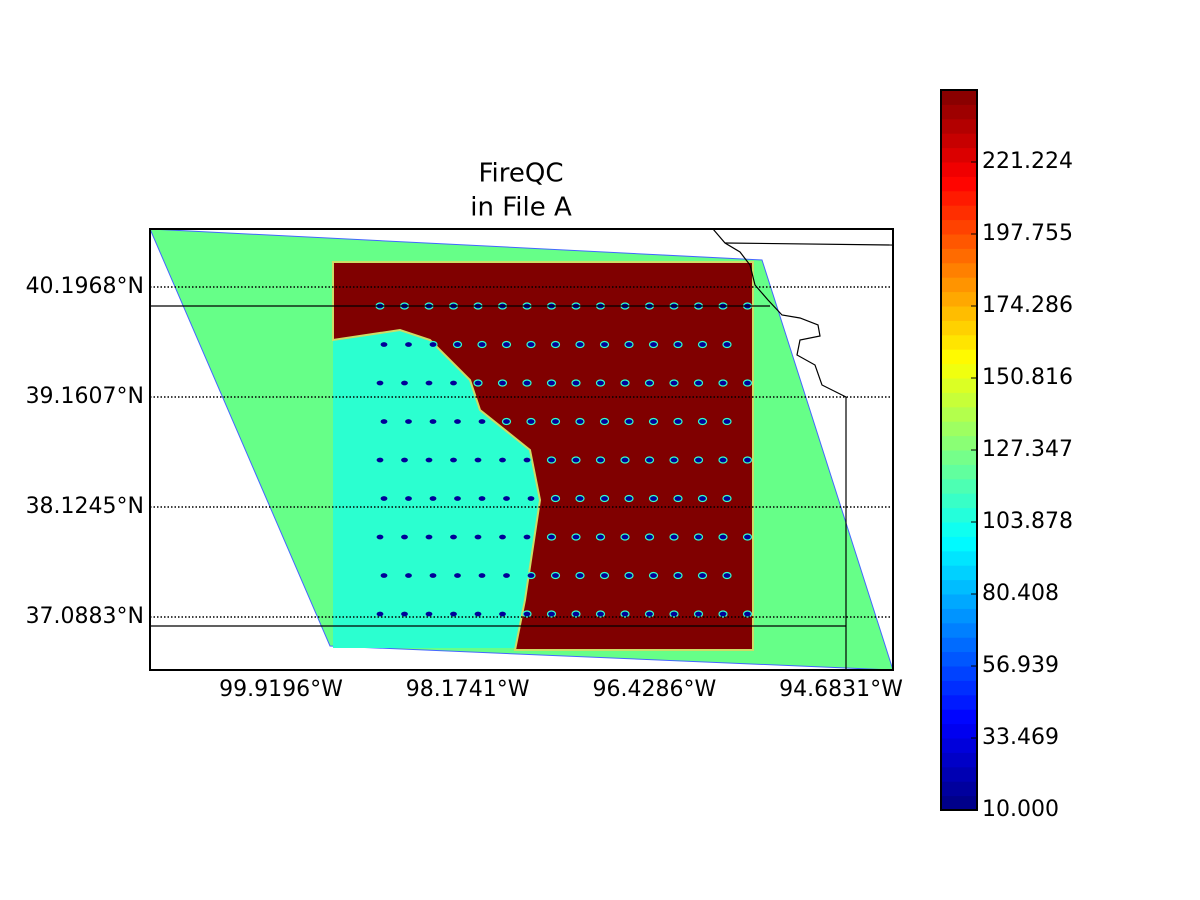 The height and width of the screenshot is (900, 1200). Describe the element at coordinates (468, 689) in the screenshot. I see `lon-label: 98.1741°W` at that location.